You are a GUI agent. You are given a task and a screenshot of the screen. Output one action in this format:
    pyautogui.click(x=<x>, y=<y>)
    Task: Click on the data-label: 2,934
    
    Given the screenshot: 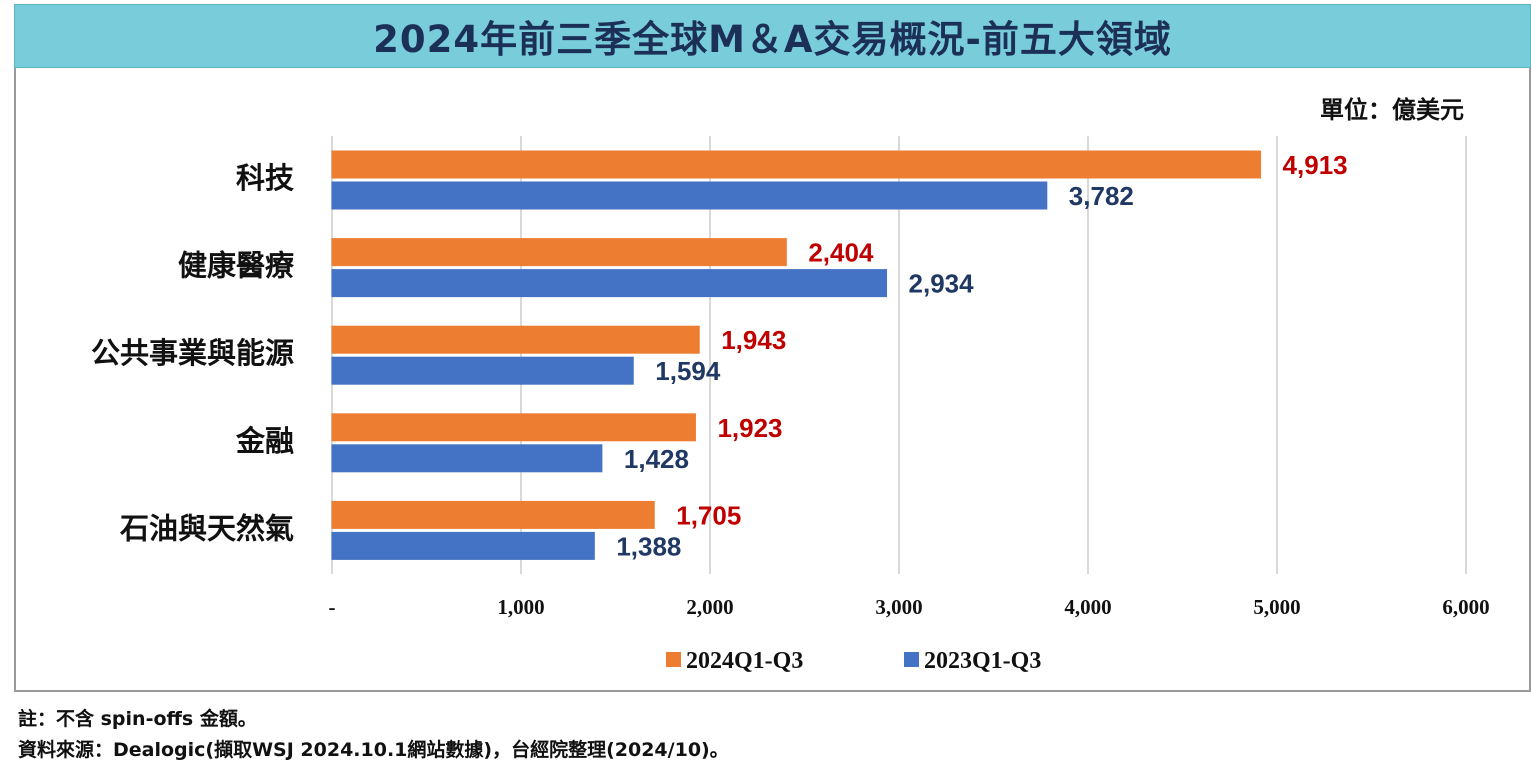 What is the action you would take?
    pyautogui.click(x=942, y=284)
    